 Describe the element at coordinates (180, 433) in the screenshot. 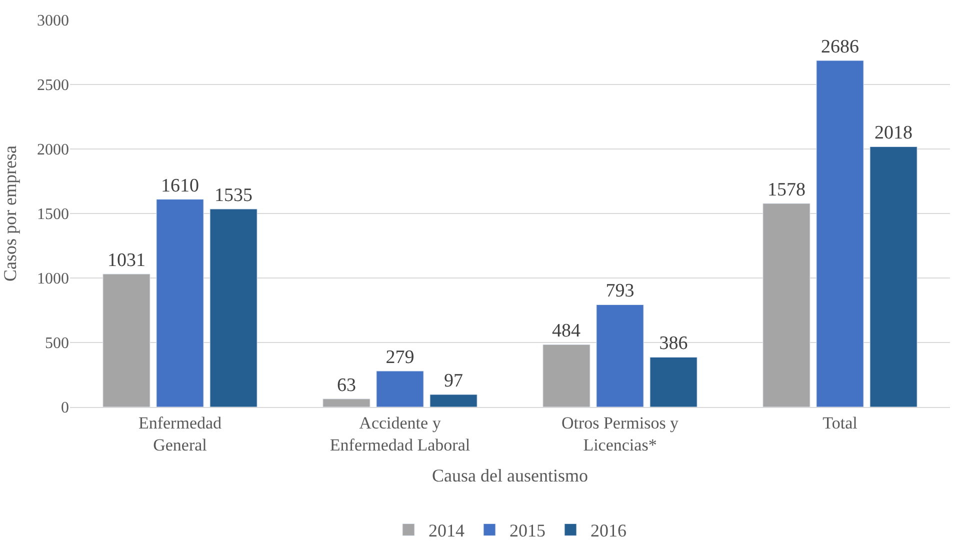

I see `x-tick-label: Enfermedad General` at that location.